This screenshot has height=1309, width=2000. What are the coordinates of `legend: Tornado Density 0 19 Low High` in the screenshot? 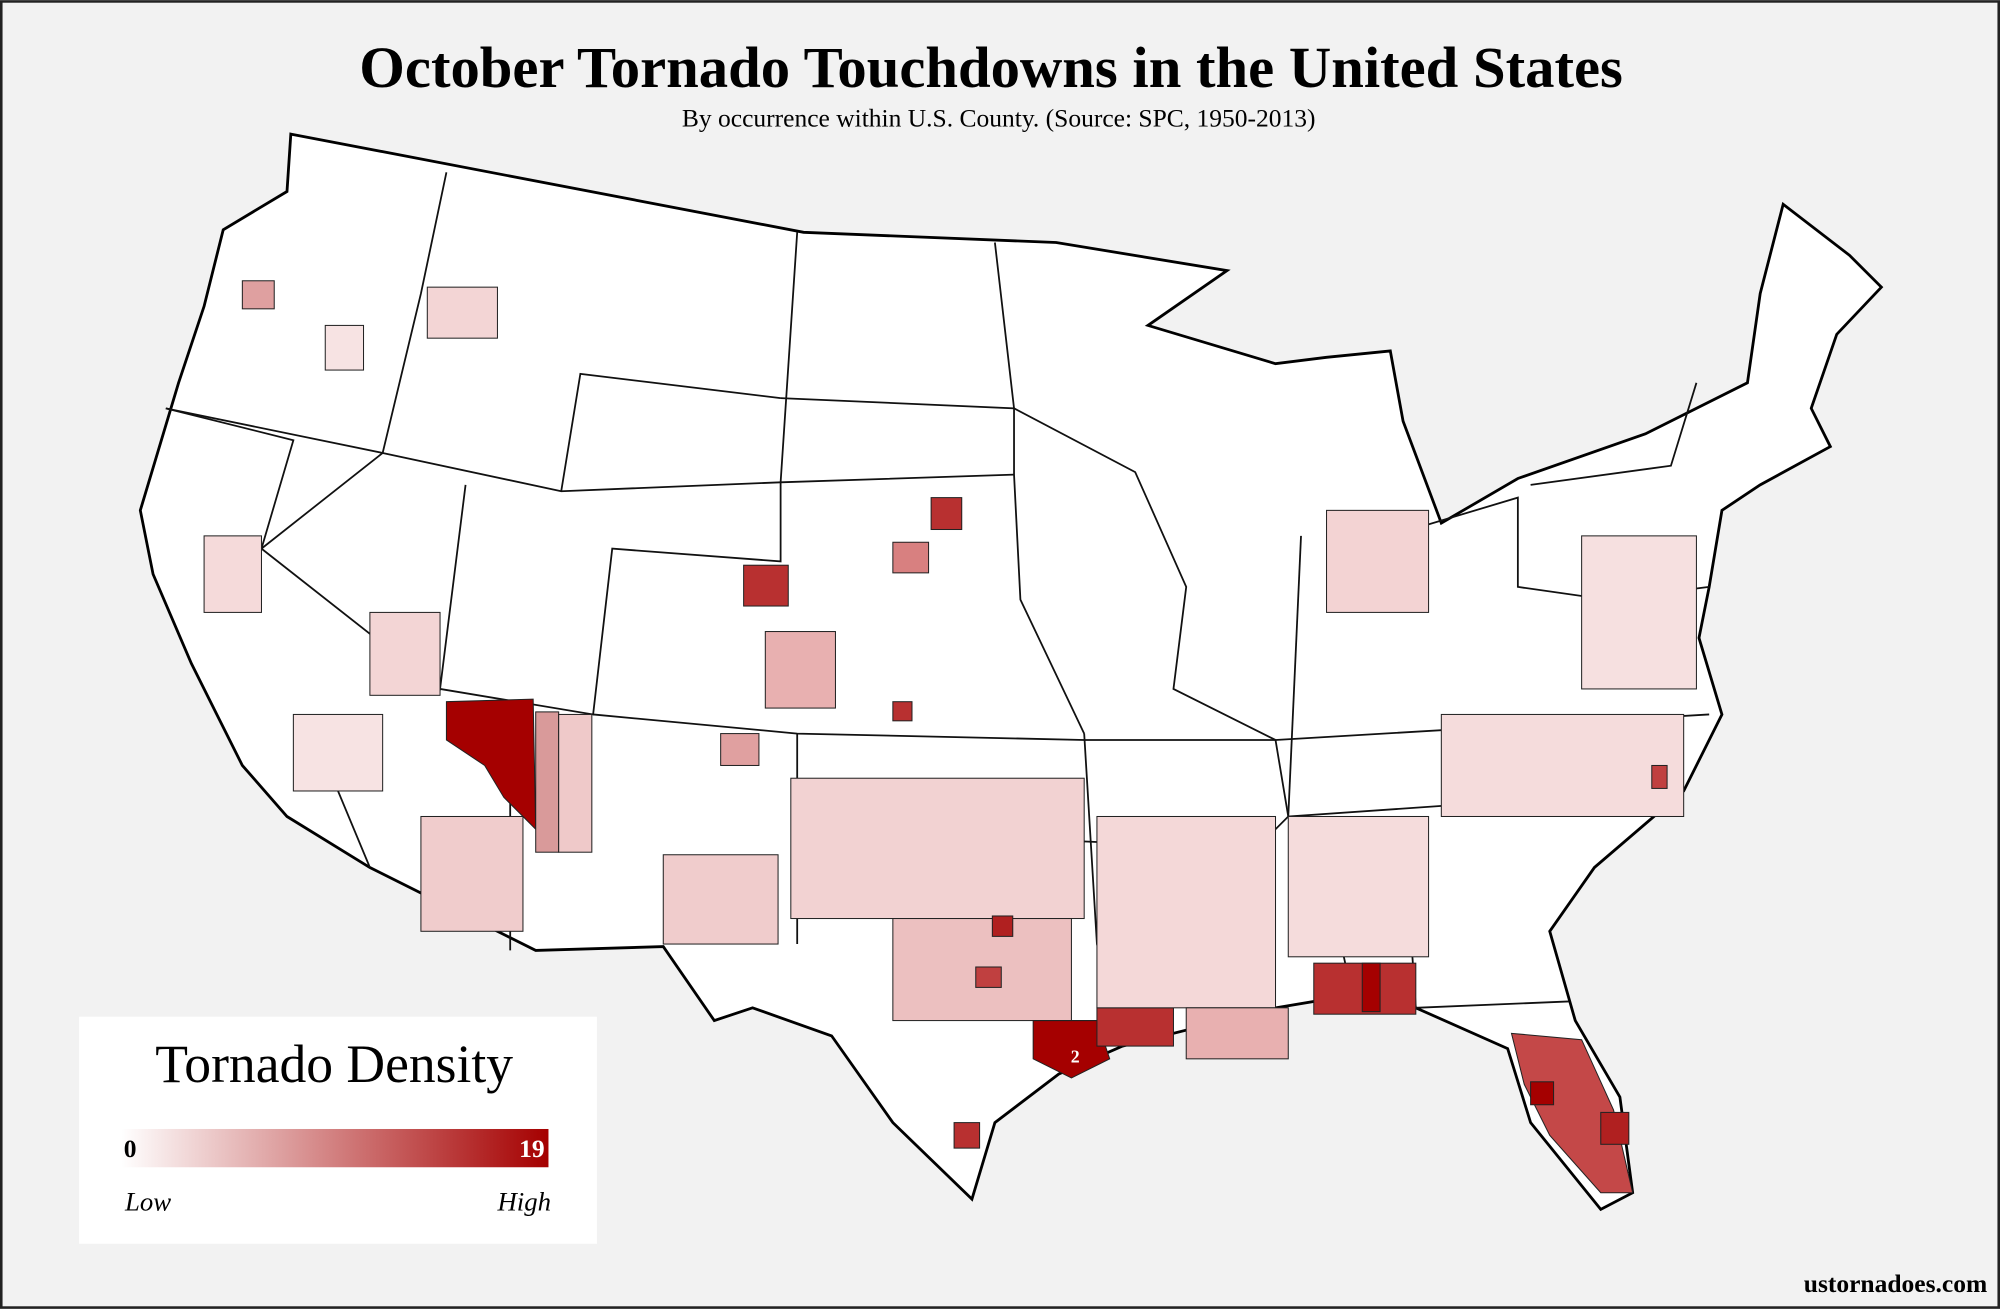 It's located at (338, 1130).